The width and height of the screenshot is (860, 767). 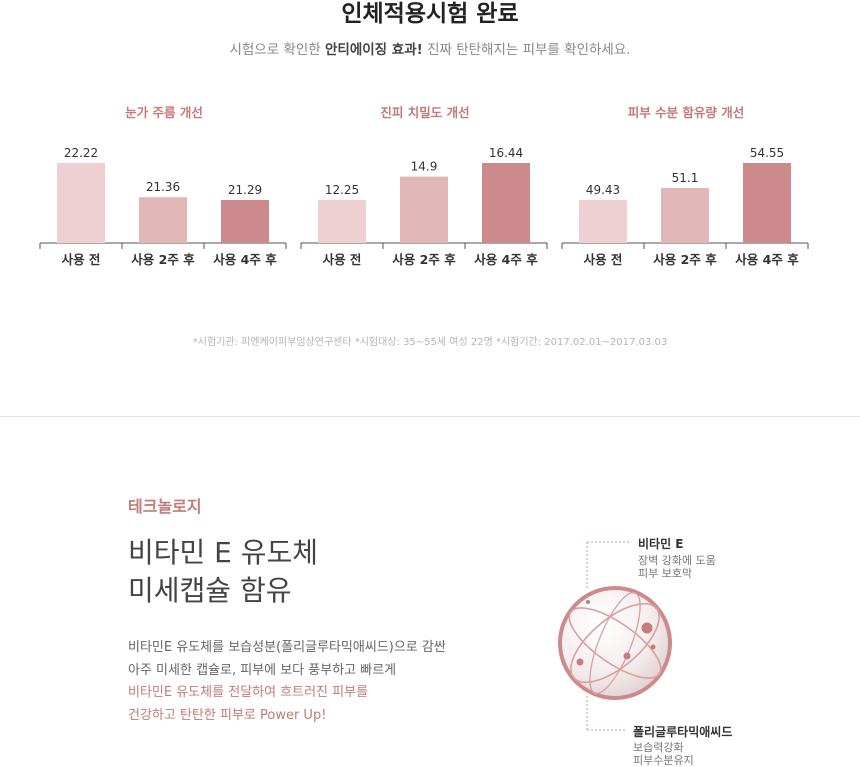 I want to click on desc-line-2: 아주 미세한 캡슐로, 피부에 보다 풍부하고 빠르게, so click(x=262, y=670).